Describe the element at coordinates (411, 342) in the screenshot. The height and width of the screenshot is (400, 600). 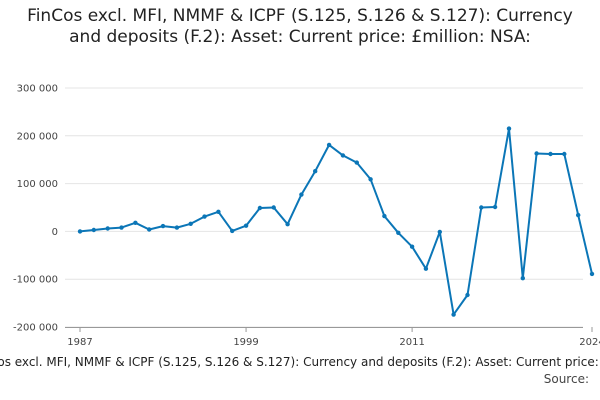
I see `x-tick-label: 2011` at that location.